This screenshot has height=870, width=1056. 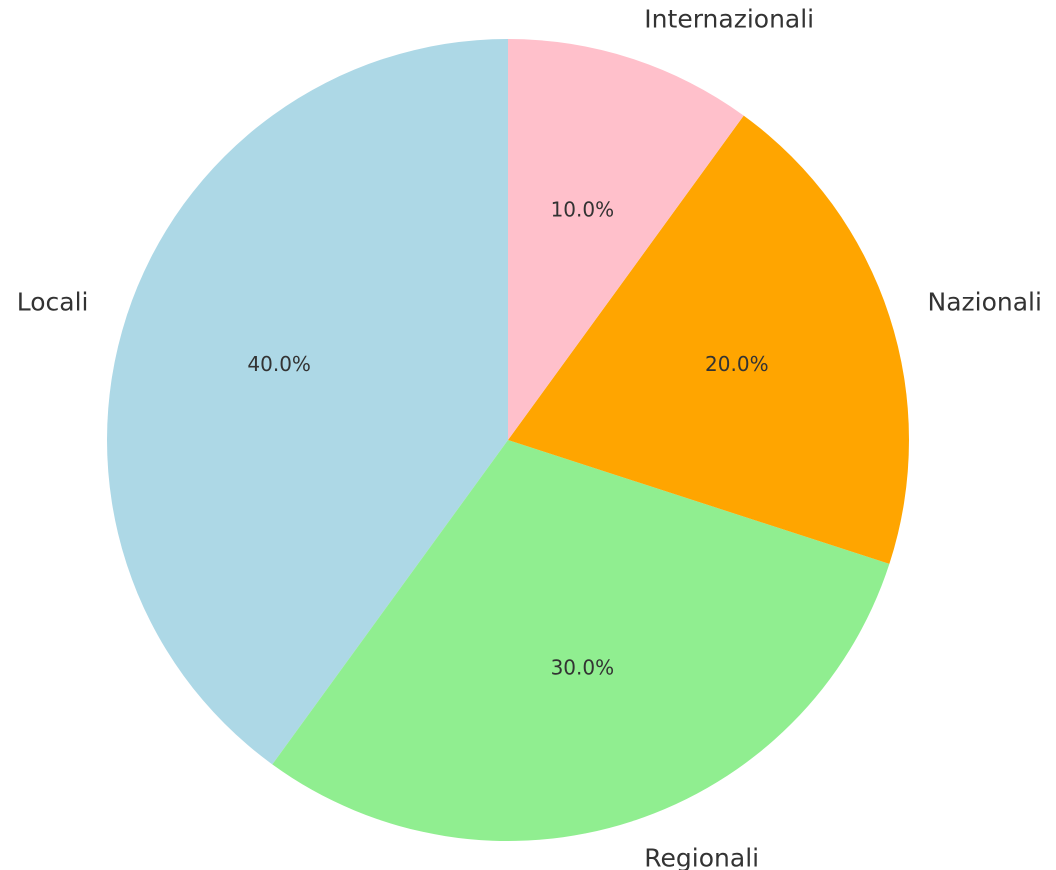 I want to click on slice-label: Internazionali, so click(x=729, y=18).